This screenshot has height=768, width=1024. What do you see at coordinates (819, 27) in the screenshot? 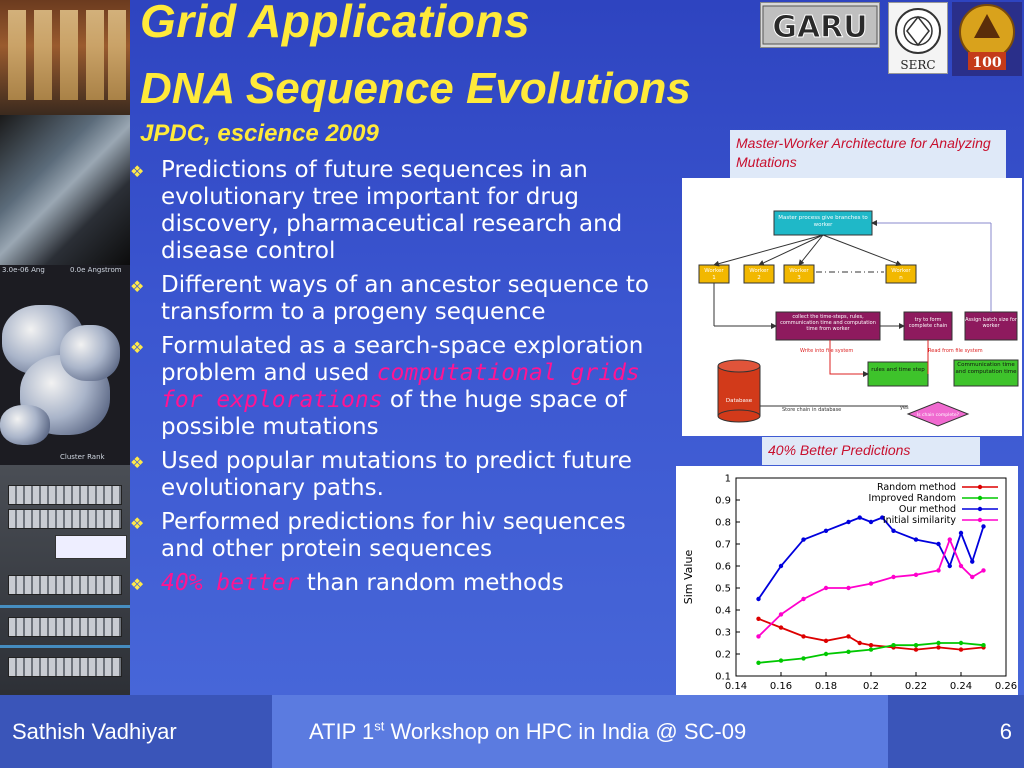
I see `garu-logo-text: GARU` at bounding box center [819, 27].